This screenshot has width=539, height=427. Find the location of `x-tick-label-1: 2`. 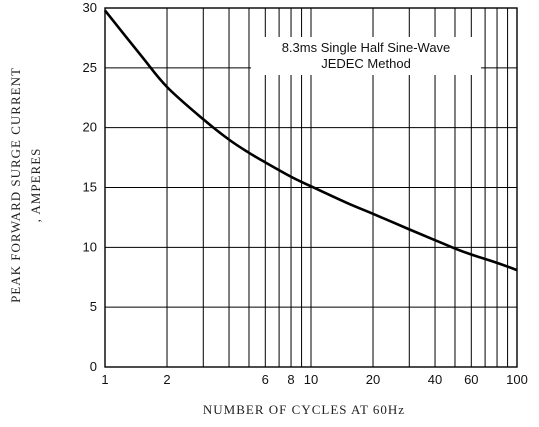

x-tick-label-1: 2 is located at coordinates (166, 379).